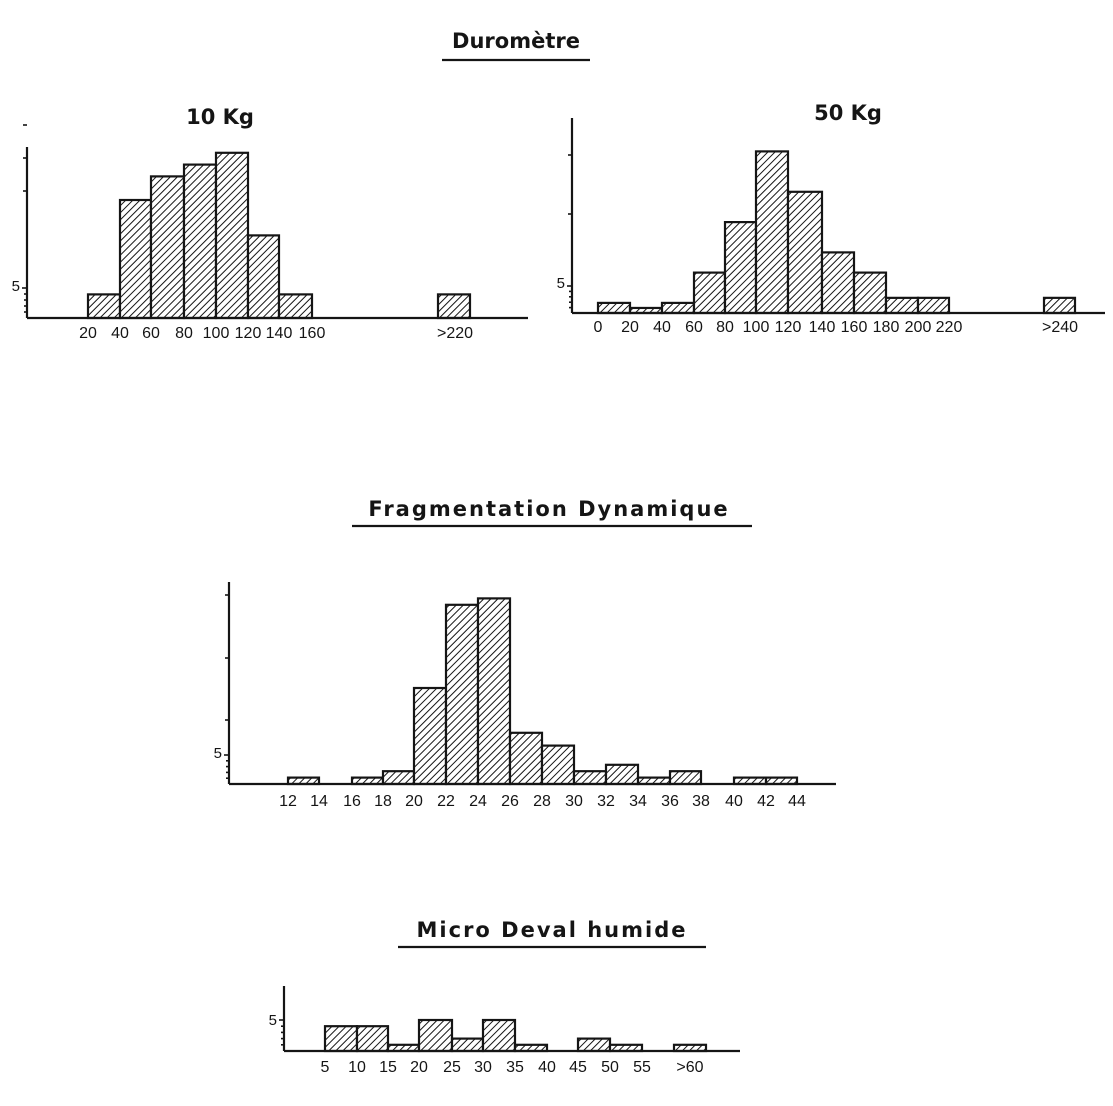  What do you see at coordinates (270, 233) in the screenshot?
I see `histogram-10kg: 5 20 40 60 80 100 120 140 160 >220` at bounding box center [270, 233].